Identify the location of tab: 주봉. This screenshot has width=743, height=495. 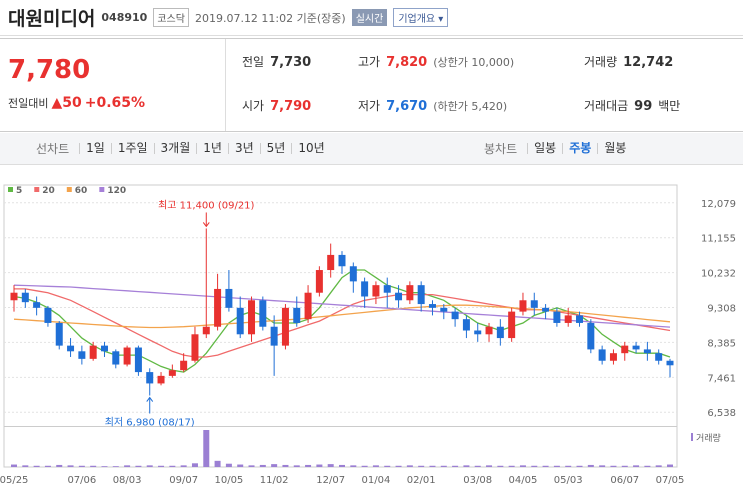
(579, 148).